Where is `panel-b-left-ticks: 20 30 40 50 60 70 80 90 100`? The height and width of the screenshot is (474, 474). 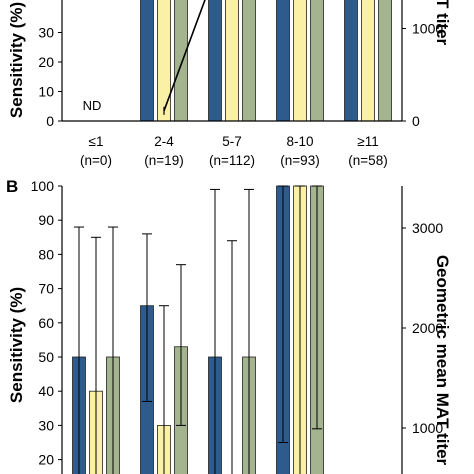 panel-b-left-ticks: 20 30 40 50 60 70 80 90 100 is located at coordinates (46, 323).